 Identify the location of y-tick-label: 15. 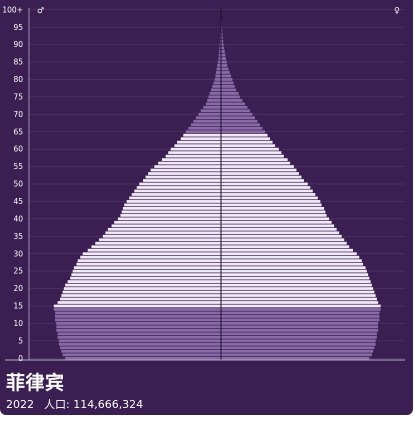
(18, 306).